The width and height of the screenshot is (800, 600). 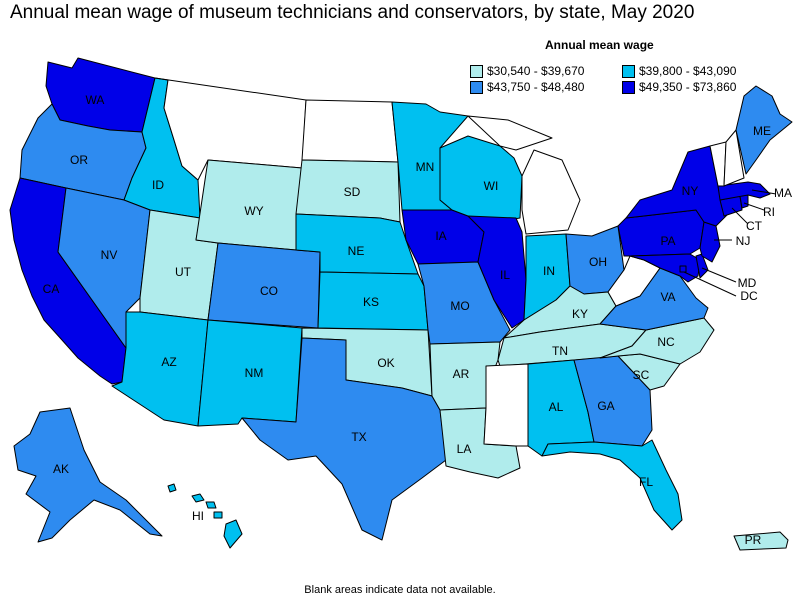 What do you see at coordinates (505, 275) in the screenshot?
I see `state-label-IL: IL` at bounding box center [505, 275].